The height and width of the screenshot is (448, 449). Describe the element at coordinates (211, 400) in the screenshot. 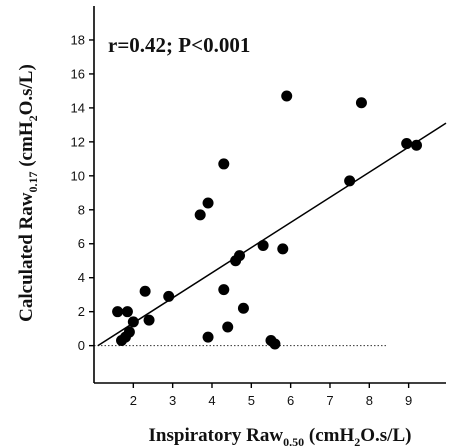

I see `x-tick-label: 4` at that location.